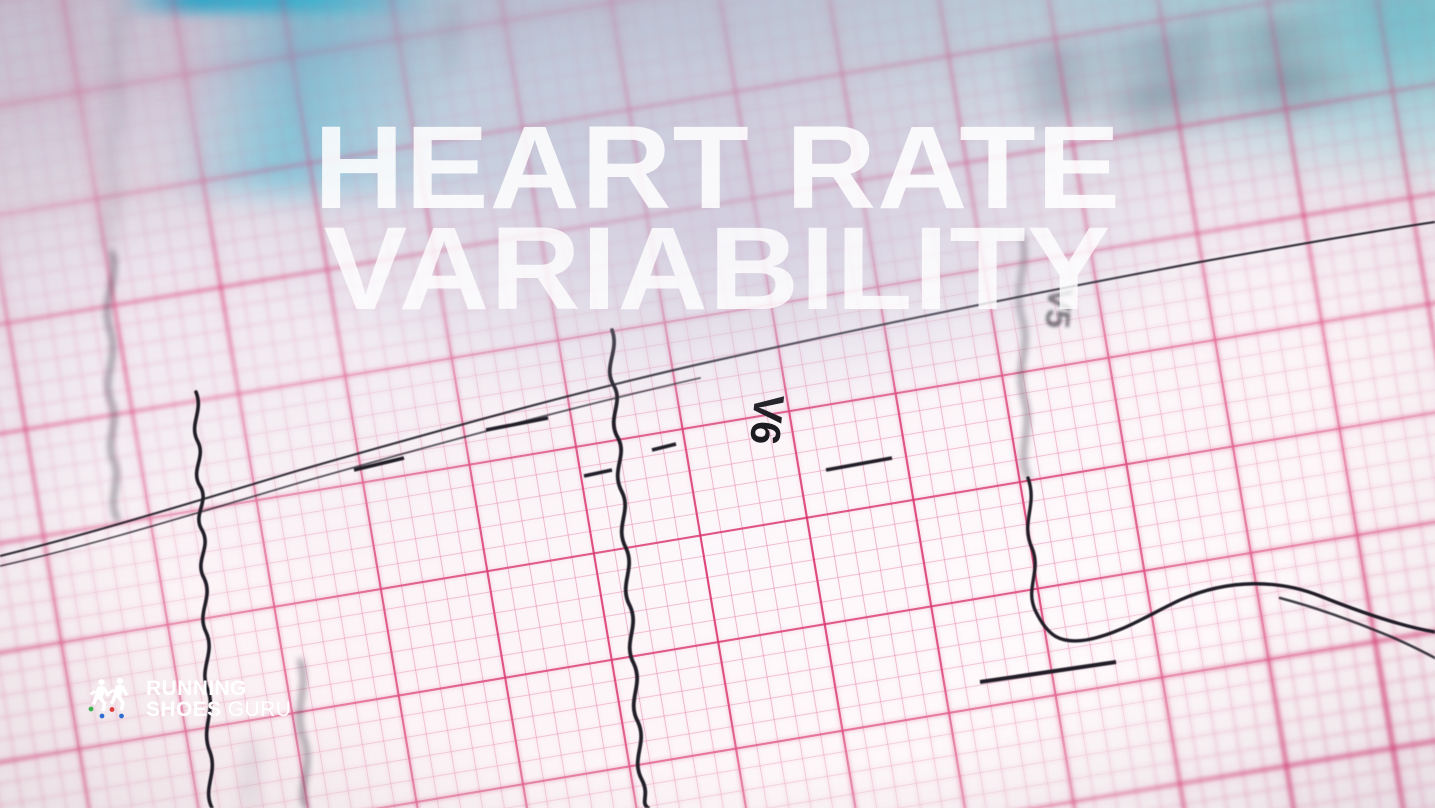  I want to click on two-runners-icon, so click(108, 698).